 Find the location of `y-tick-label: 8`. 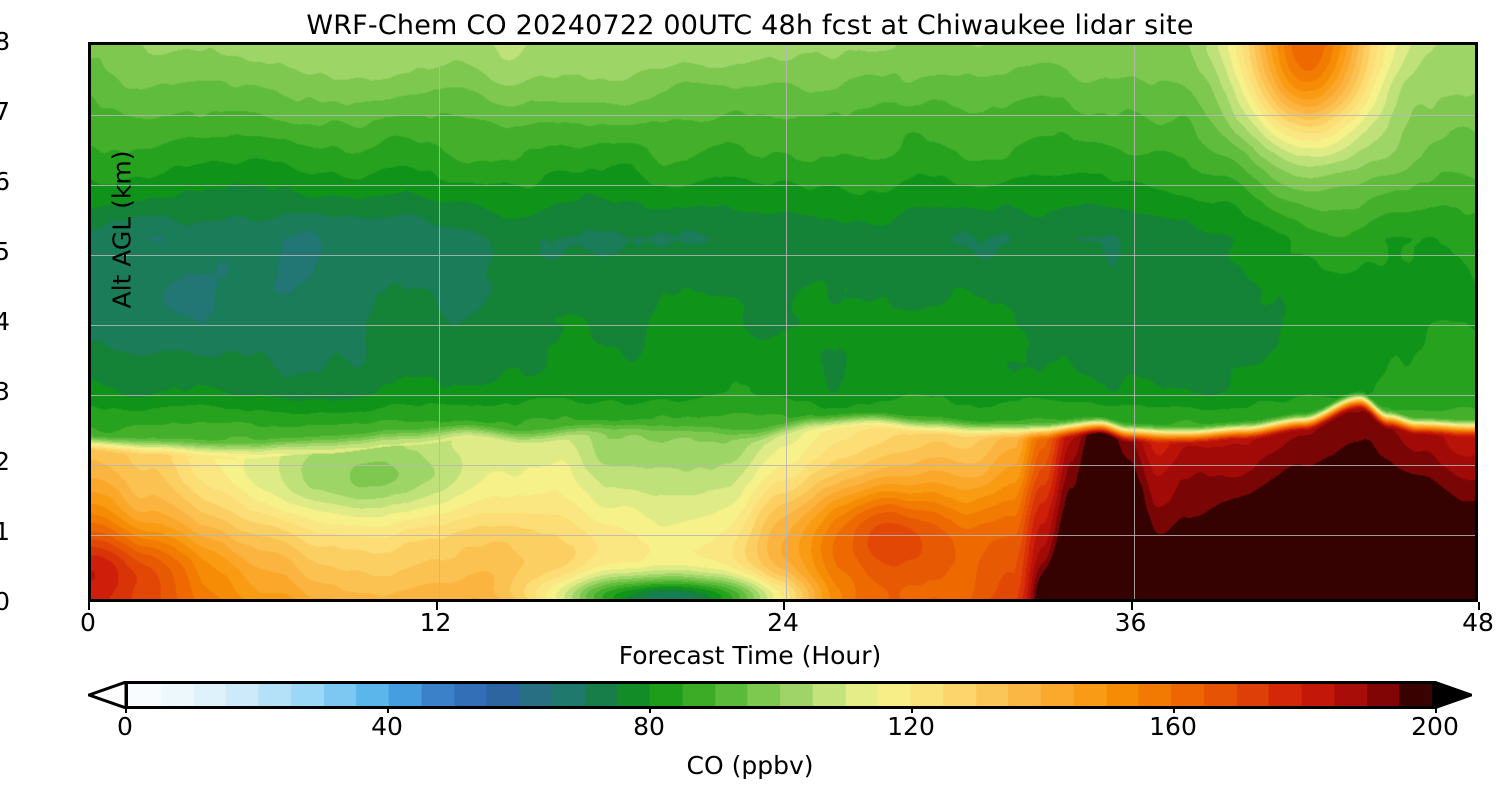

y-tick-label: 8 is located at coordinates (5, 41).